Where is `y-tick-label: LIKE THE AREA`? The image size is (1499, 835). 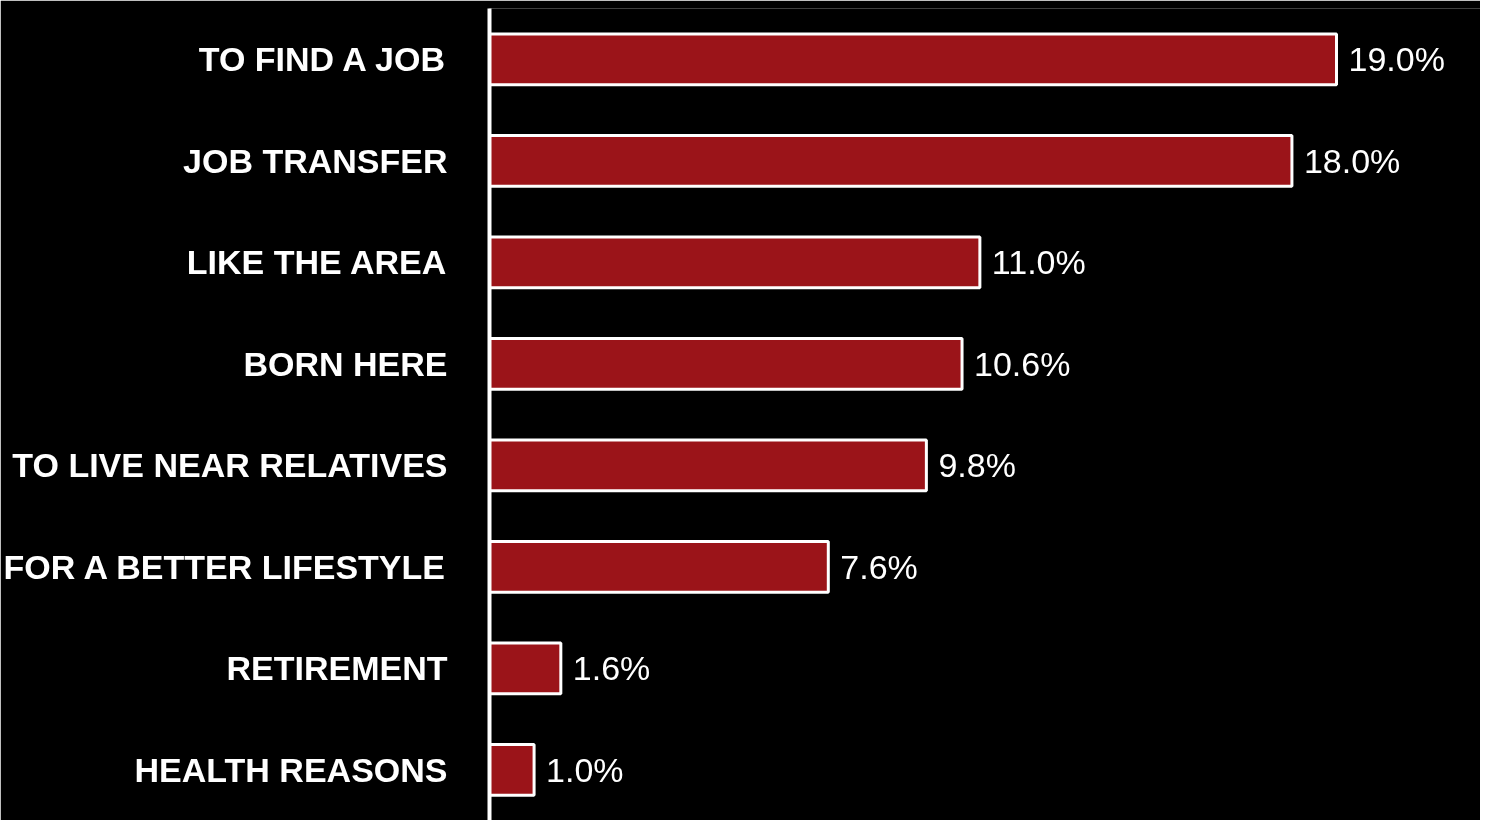 y-tick-label: LIKE THE AREA is located at coordinates (316, 262).